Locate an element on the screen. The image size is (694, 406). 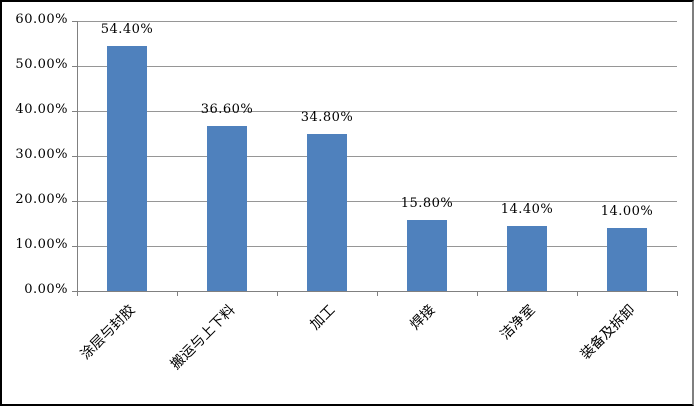
y-axis-line is located at coordinates (77, 156).